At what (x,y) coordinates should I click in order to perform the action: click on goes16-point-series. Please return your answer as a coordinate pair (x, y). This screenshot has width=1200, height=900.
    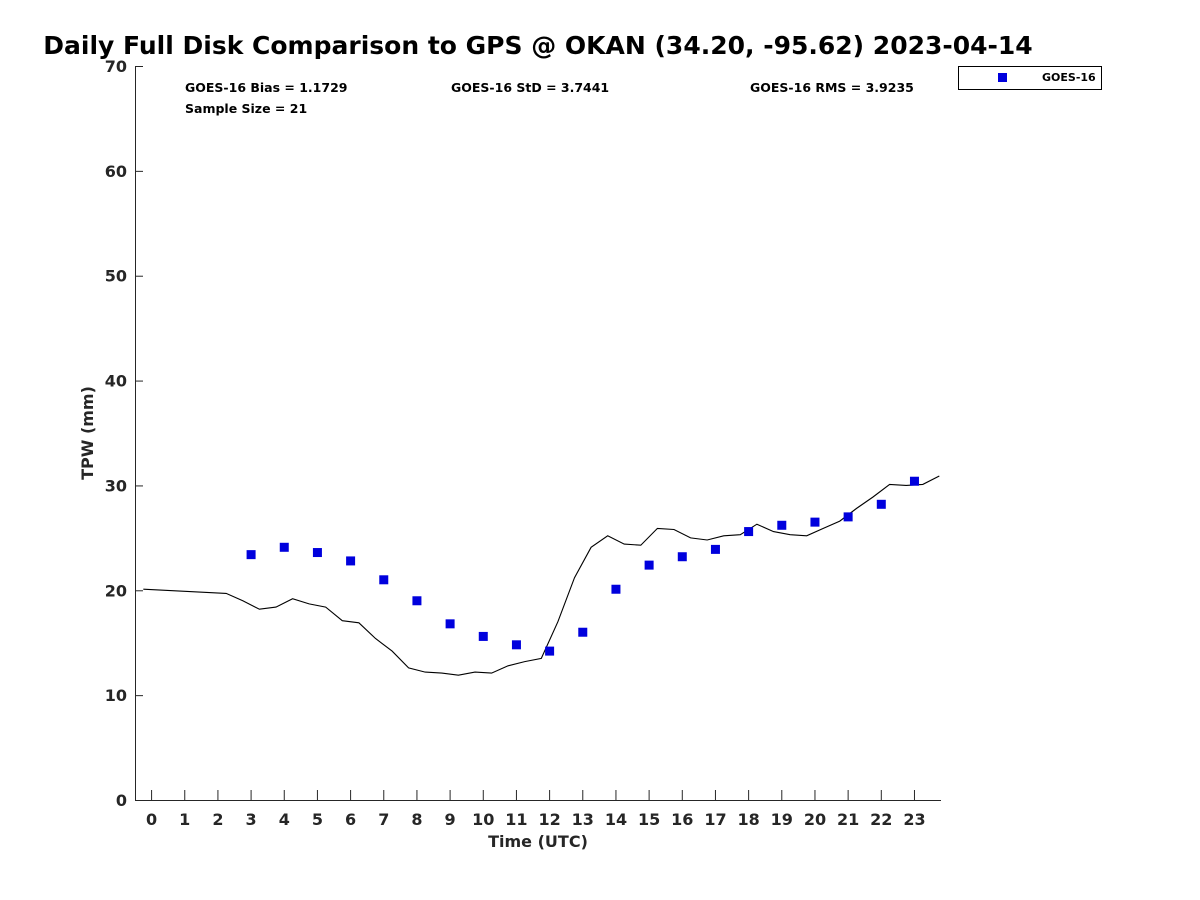
    Looking at the image, I should click on (582, 566).